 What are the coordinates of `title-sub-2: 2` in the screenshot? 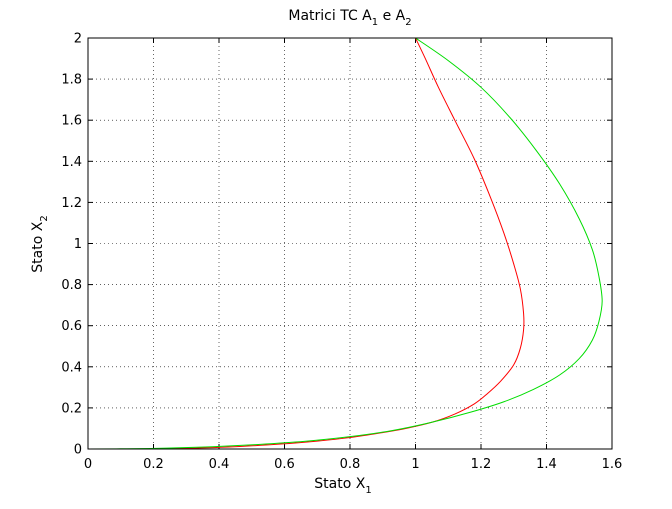 It's located at (408, 22).